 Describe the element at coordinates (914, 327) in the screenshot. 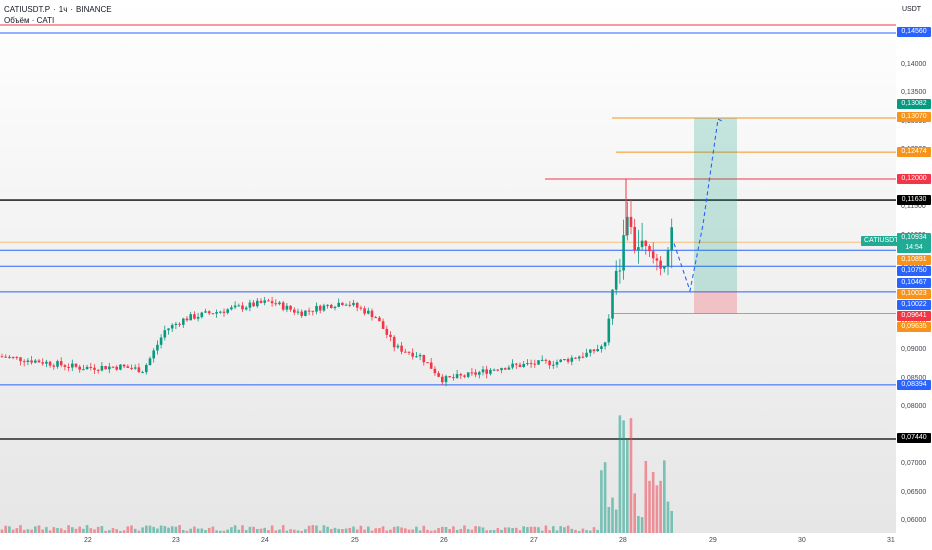

I see `price-tag: 0,09635` at that location.